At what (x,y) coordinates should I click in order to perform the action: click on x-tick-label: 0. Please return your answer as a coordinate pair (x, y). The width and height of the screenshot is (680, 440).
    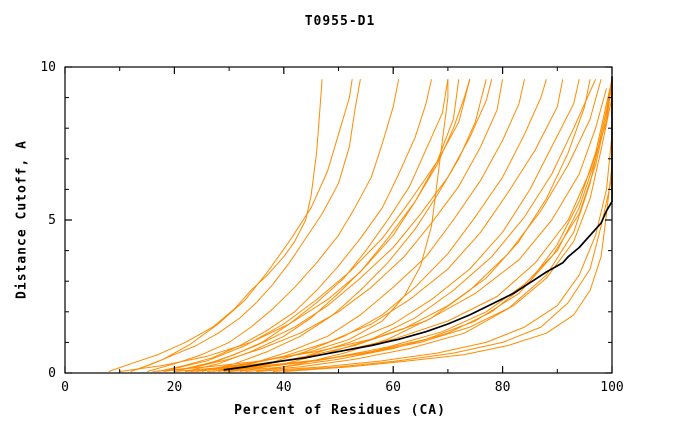
    Looking at the image, I should click on (65, 387).